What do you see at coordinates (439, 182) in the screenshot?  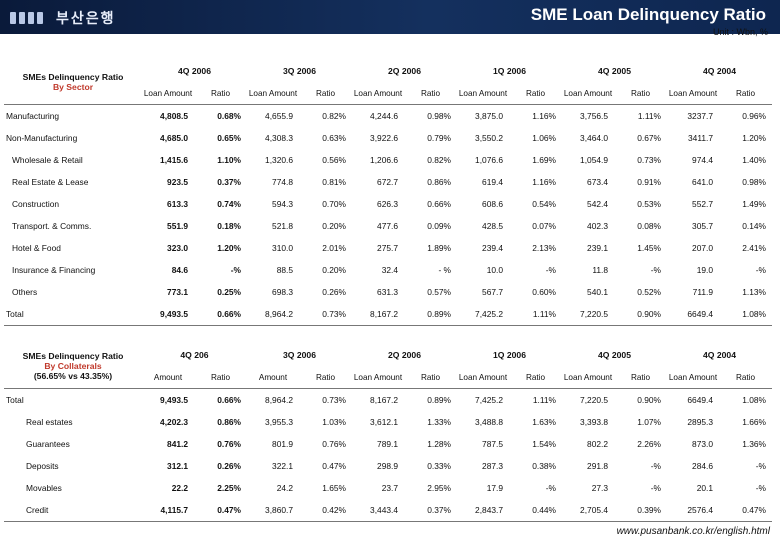 I see `ratio-cell: 0.86%` at bounding box center [439, 182].